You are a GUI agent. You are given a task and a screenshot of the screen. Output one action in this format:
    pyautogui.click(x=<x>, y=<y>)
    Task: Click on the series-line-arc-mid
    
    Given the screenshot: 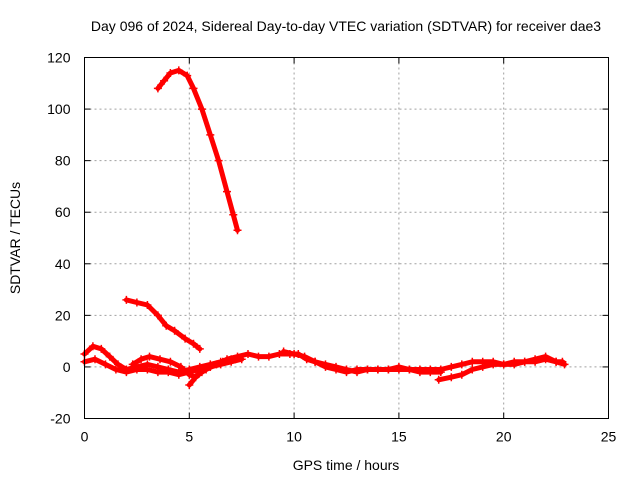 What is the action you would take?
    pyautogui.click(x=163, y=324)
    